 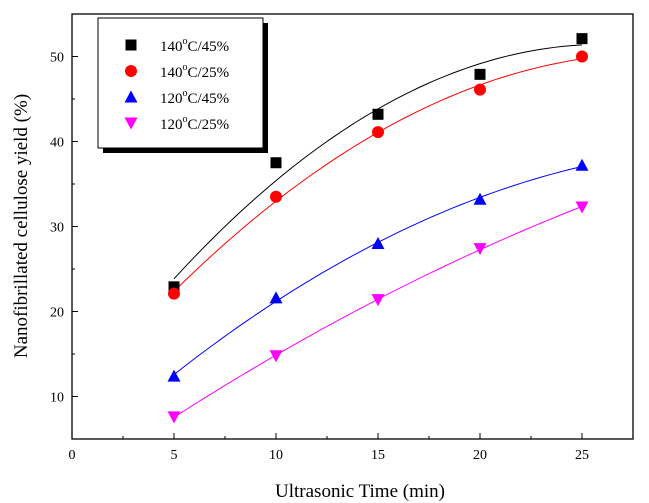 What do you see at coordinates (57, 398) in the screenshot?
I see `y-tick-label: 10` at bounding box center [57, 398].